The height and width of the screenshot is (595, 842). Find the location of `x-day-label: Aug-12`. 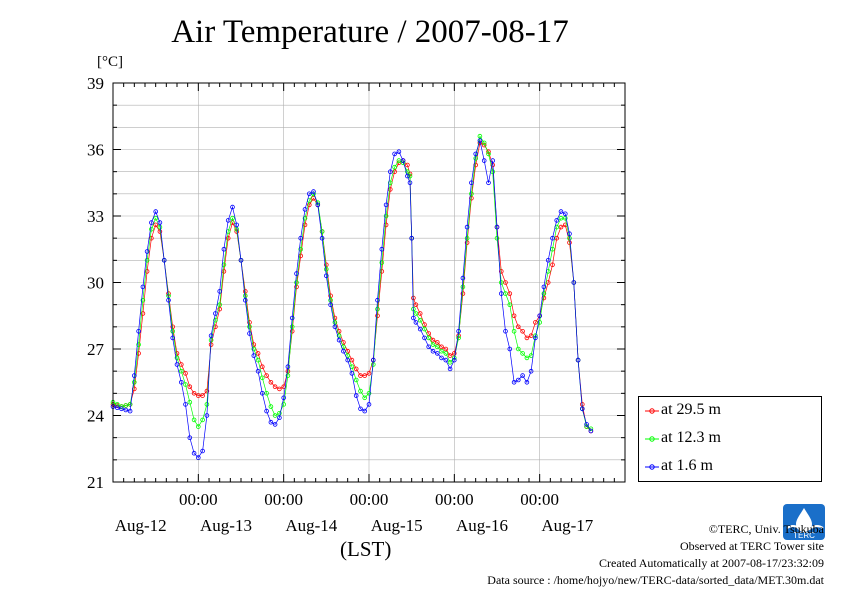

x-day-label: Aug-12 is located at coordinates (141, 525).